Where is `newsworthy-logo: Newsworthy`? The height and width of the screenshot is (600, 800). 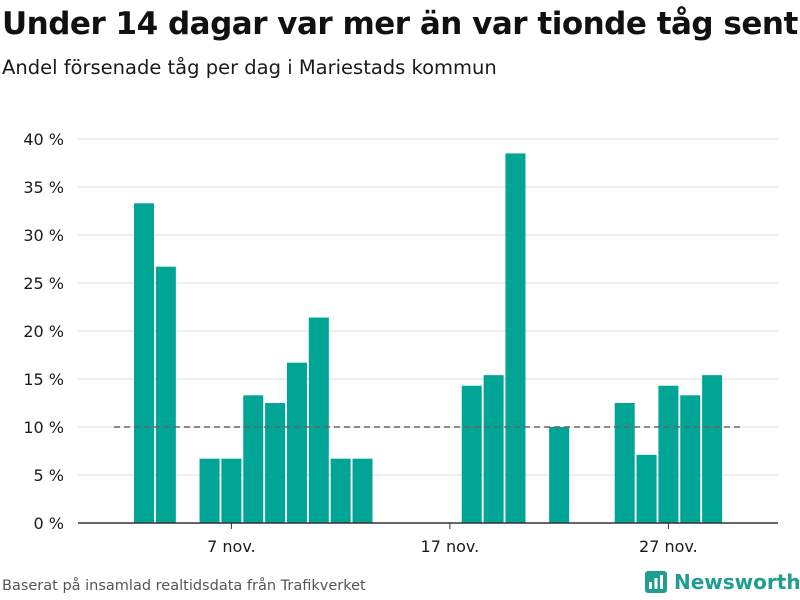 newsworthy-logo: Newsworthy is located at coordinates (722, 582).